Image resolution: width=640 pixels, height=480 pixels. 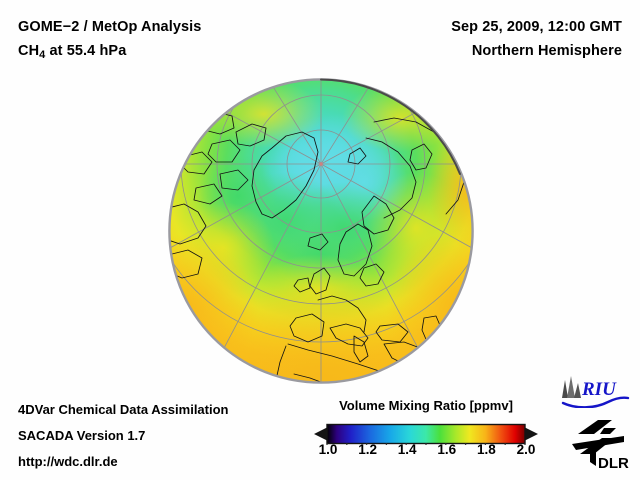 I want to click on species-subscript: 4, so click(x=42, y=55).